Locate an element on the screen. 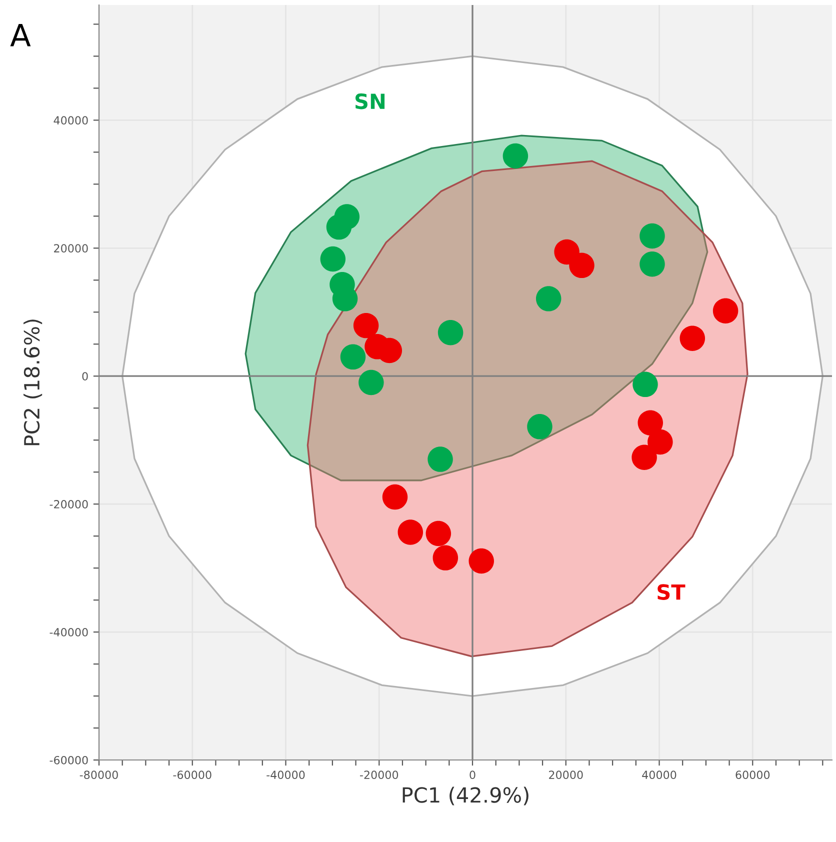 The width and height of the screenshot is (836, 842). x-tick-label: -60000 is located at coordinates (192, 775).